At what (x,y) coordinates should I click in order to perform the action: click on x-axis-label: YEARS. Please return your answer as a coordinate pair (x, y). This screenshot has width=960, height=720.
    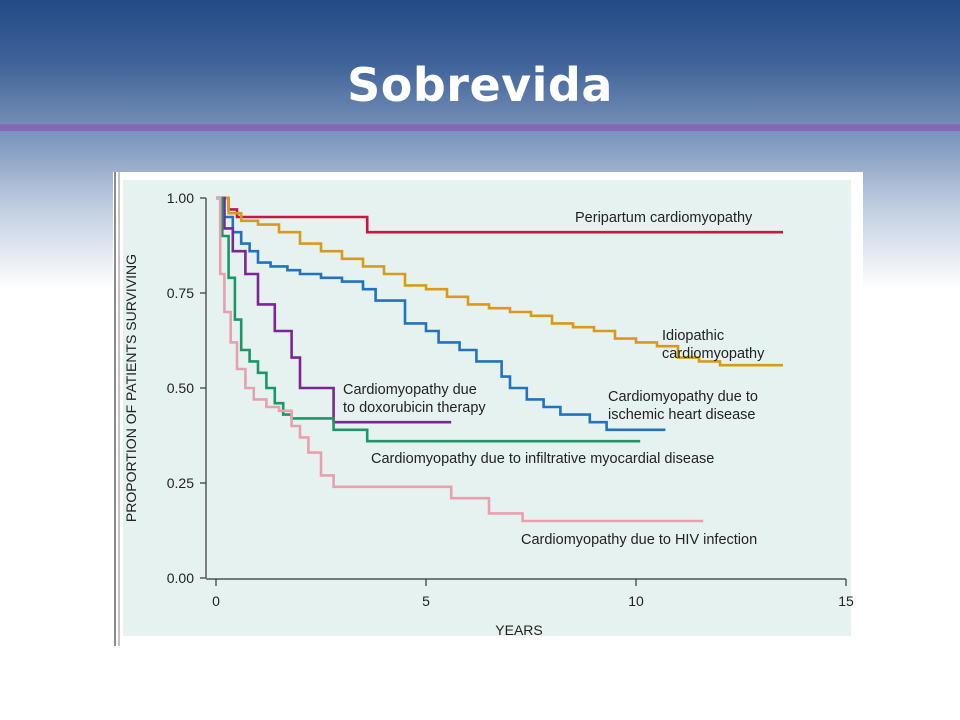
    Looking at the image, I should click on (518, 630).